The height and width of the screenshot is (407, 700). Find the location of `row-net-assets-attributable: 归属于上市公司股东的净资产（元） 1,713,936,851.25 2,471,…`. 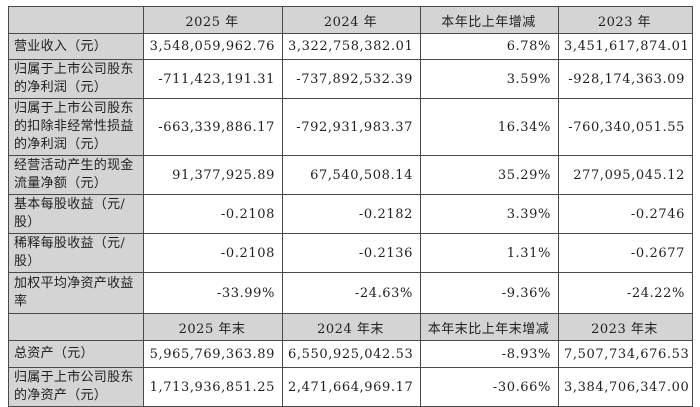

row-net-assets-attributable: 归属于上市公司股东的净资产（元） 1,713,936,851.25 2,471,… is located at coordinates (350, 387).